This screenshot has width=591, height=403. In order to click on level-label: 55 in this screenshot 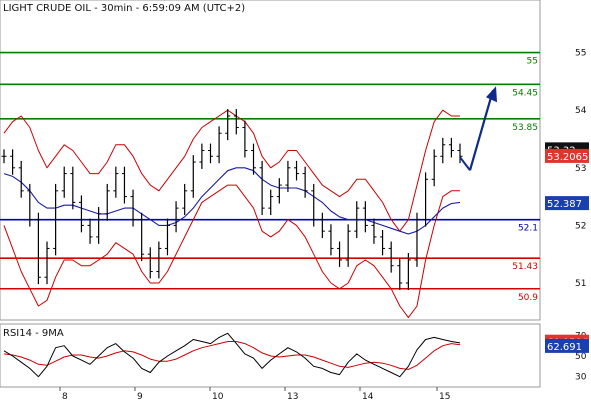, I will do `click(532, 62)`.